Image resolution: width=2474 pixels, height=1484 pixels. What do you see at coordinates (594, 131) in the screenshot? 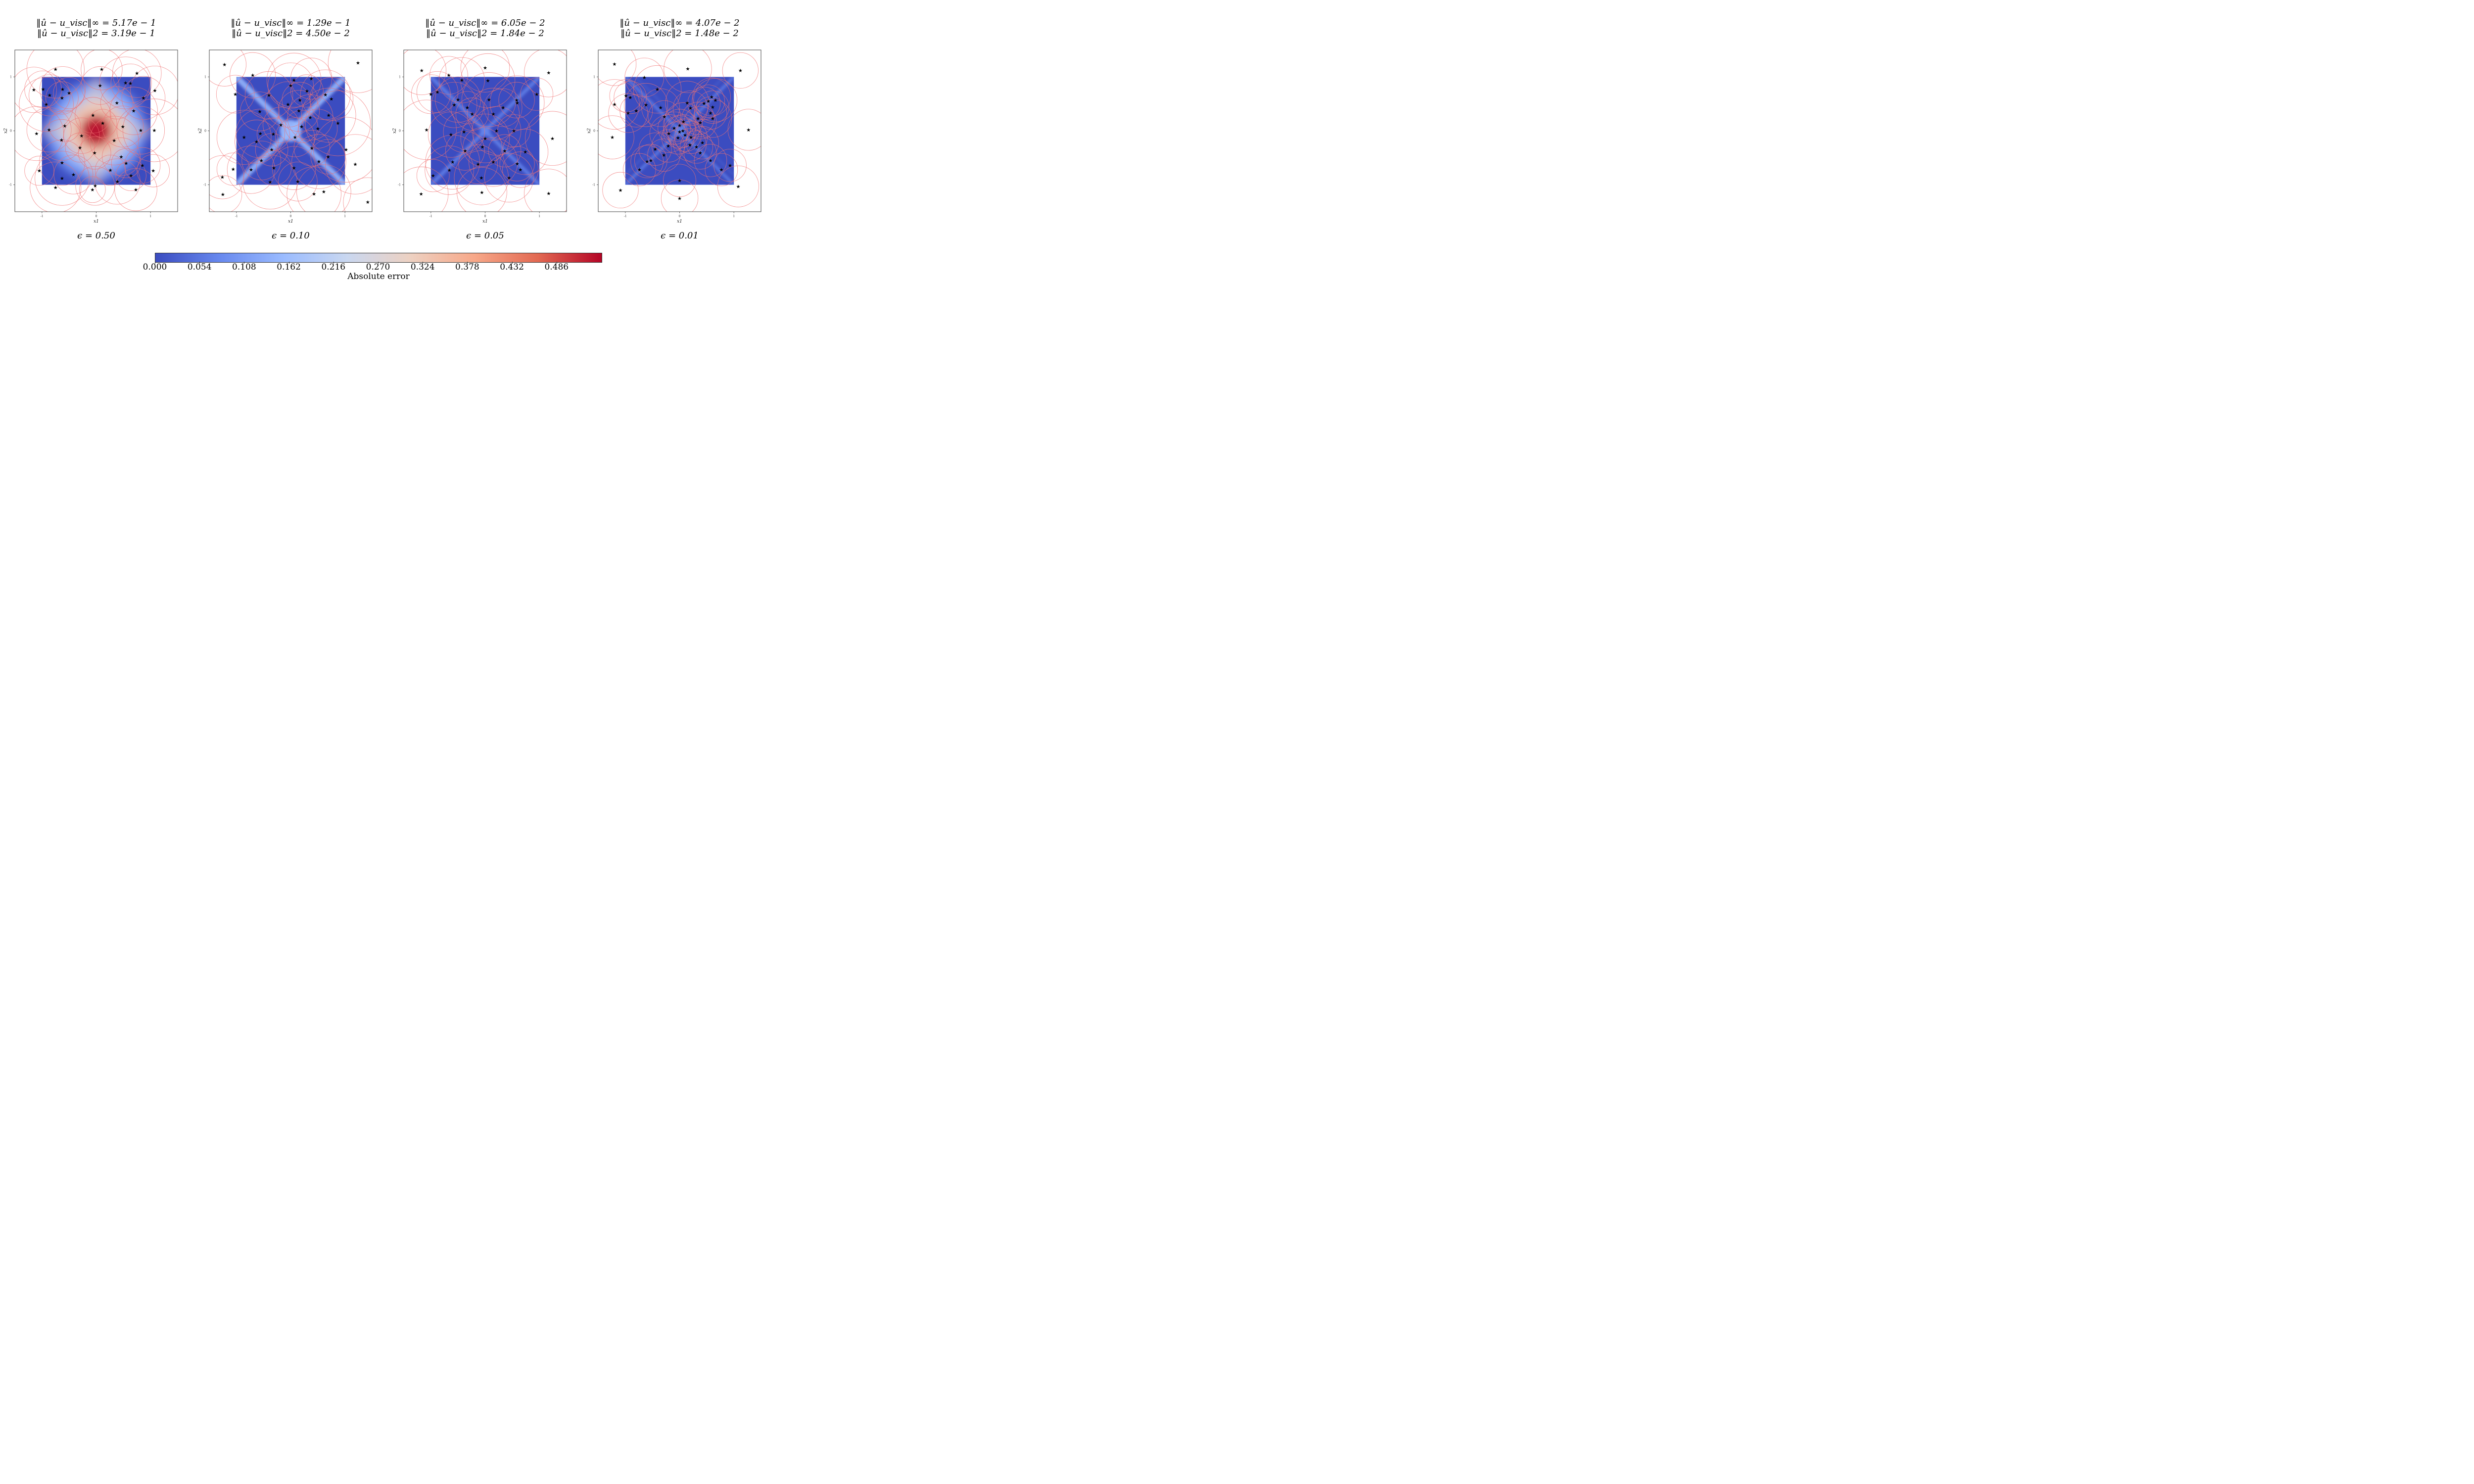
I see `y-tick-label: 0` at bounding box center [594, 131].